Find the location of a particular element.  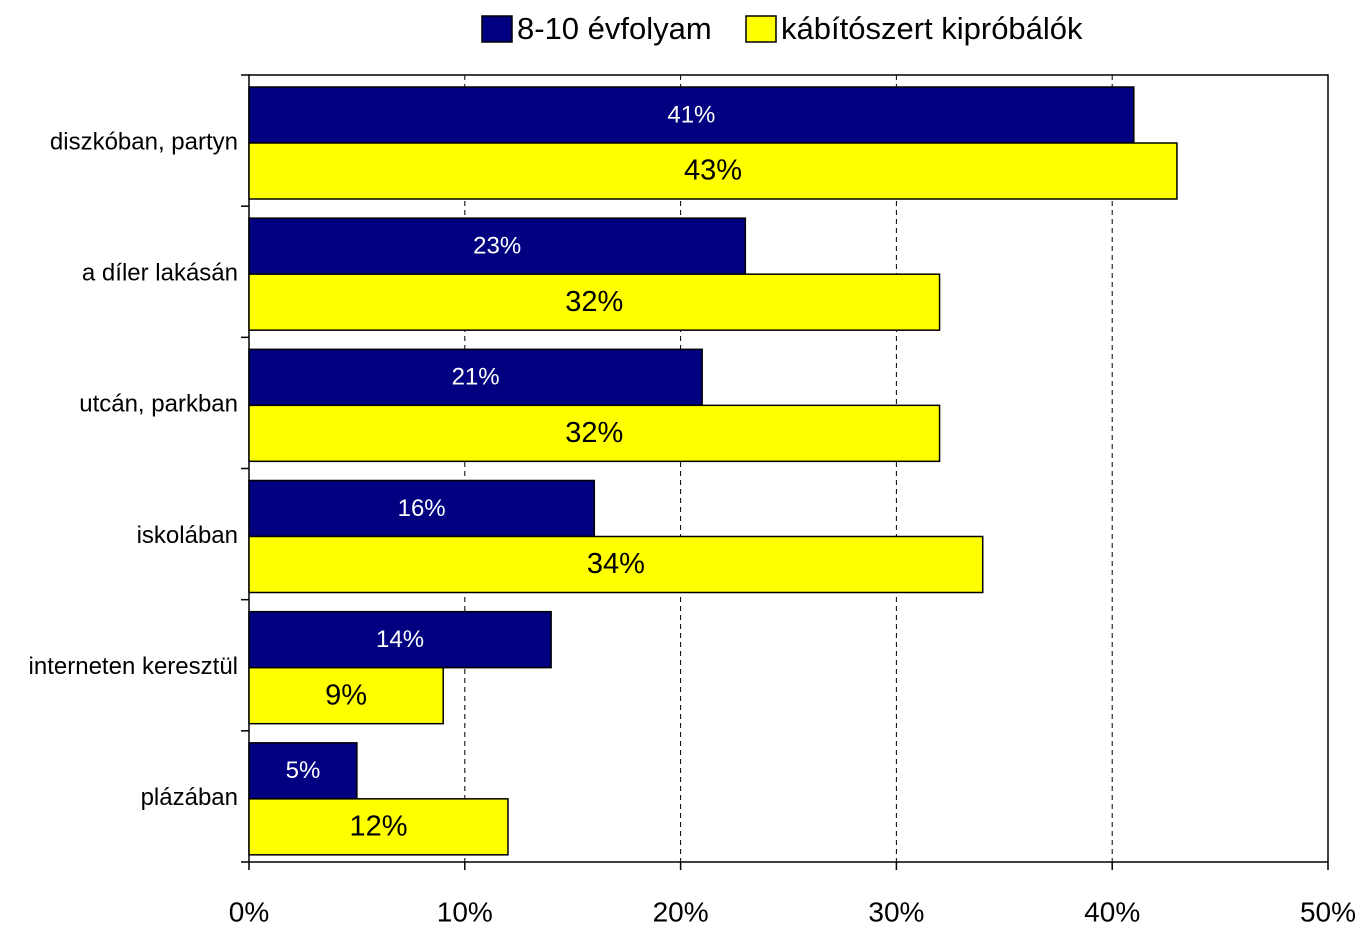

x-tick-label: 30% is located at coordinates (896, 910).